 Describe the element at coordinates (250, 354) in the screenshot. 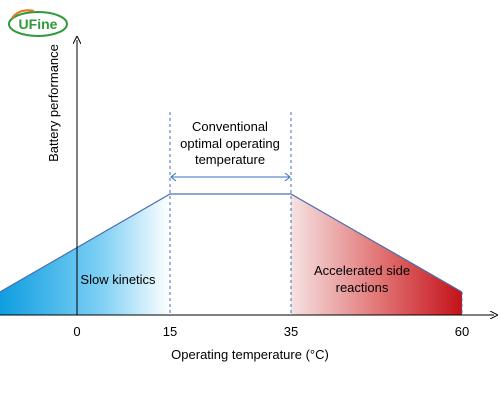

I see `x-axis-label: Operating temperature (°C)` at that location.